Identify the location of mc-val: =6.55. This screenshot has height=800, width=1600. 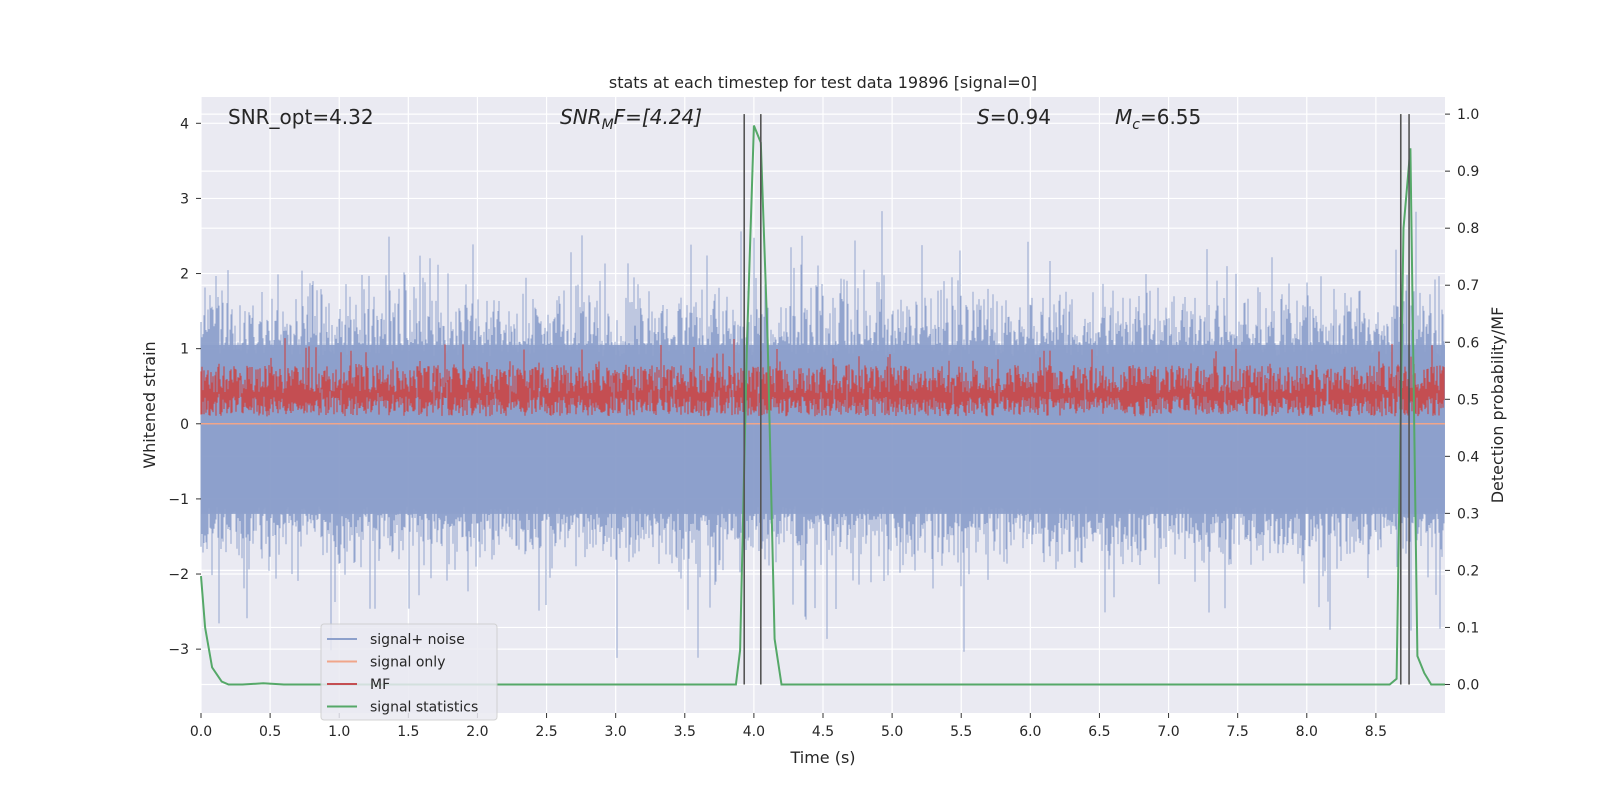
(1170, 117).